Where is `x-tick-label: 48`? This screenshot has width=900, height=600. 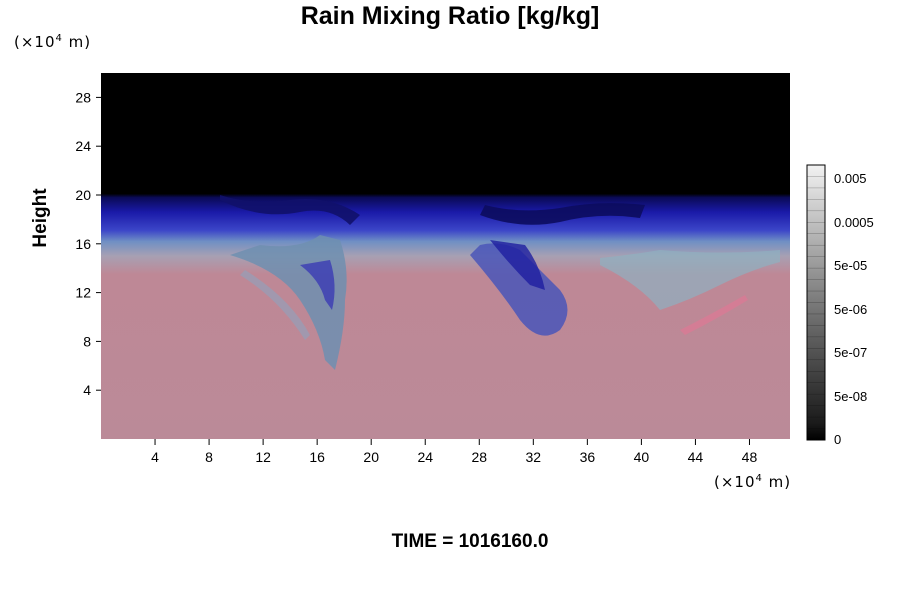
x-tick-label: 48 is located at coordinates (750, 457).